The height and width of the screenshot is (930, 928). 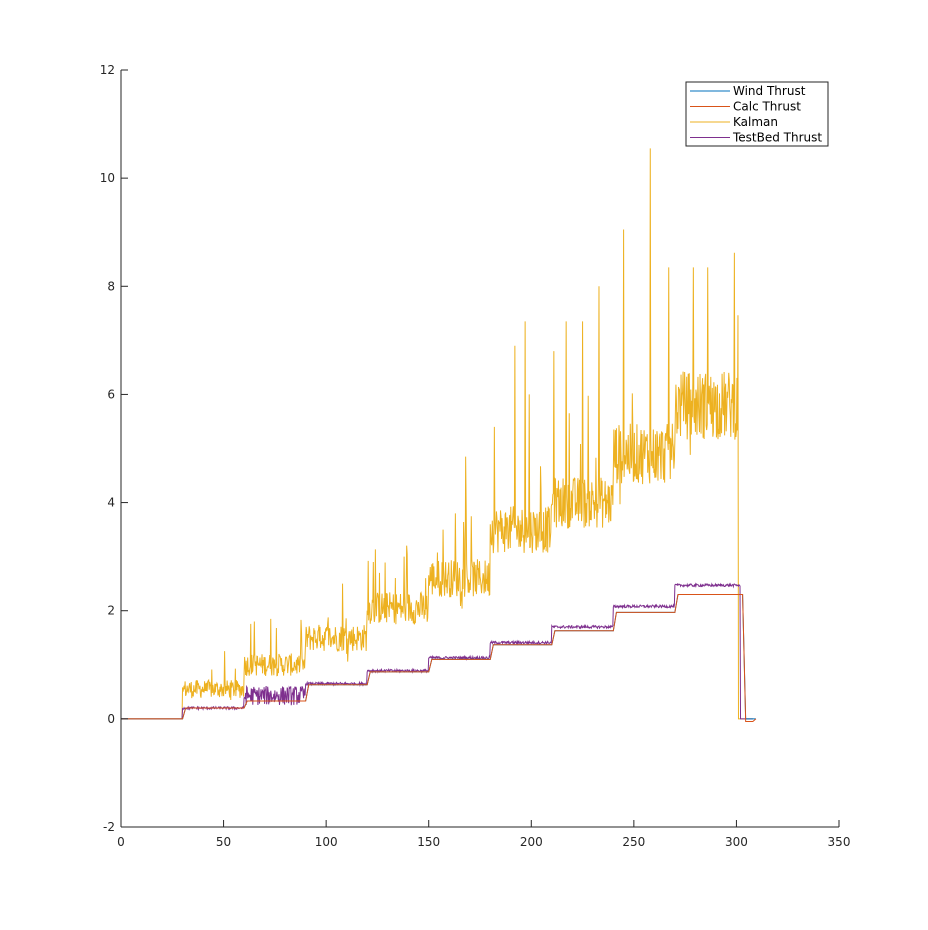 What do you see at coordinates (111, 394) in the screenshot?
I see `y-tick-label: 6` at bounding box center [111, 394].